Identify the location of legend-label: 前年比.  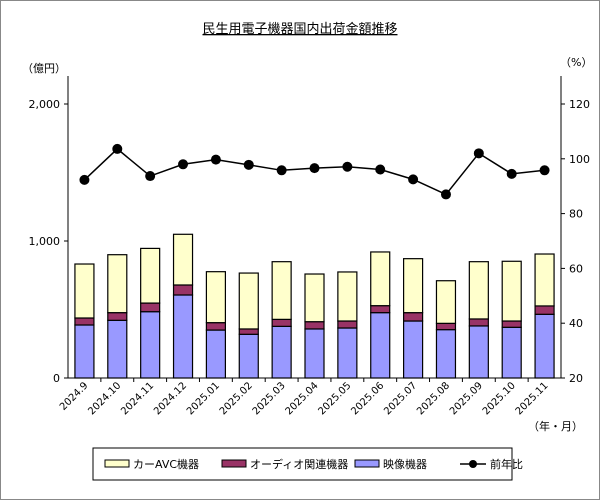
(506, 464).